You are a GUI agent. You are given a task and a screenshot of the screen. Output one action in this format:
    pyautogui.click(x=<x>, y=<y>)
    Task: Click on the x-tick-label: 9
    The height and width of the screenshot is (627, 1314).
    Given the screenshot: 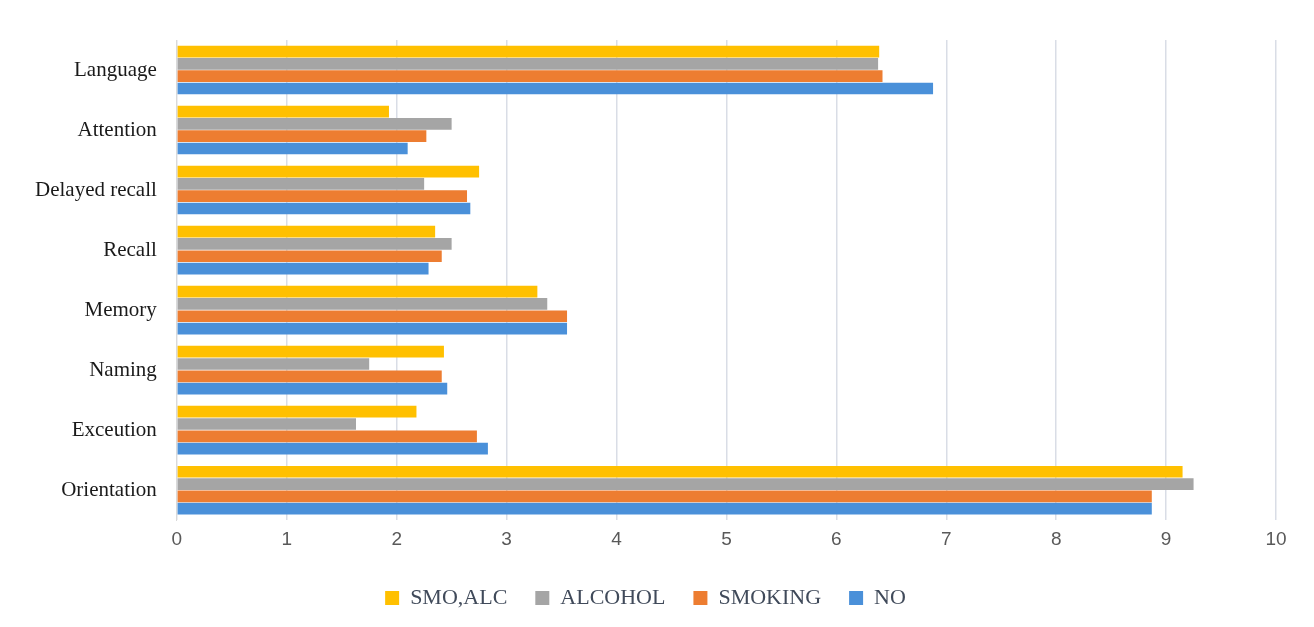 What is the action you would take?
    pyautogui.click(x=1166, y=538)
    